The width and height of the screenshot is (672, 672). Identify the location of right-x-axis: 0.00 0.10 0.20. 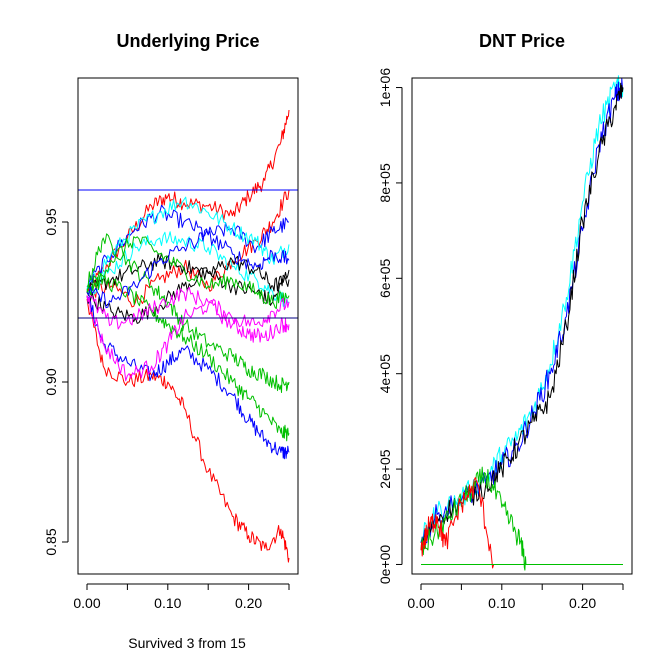
(515, 597).